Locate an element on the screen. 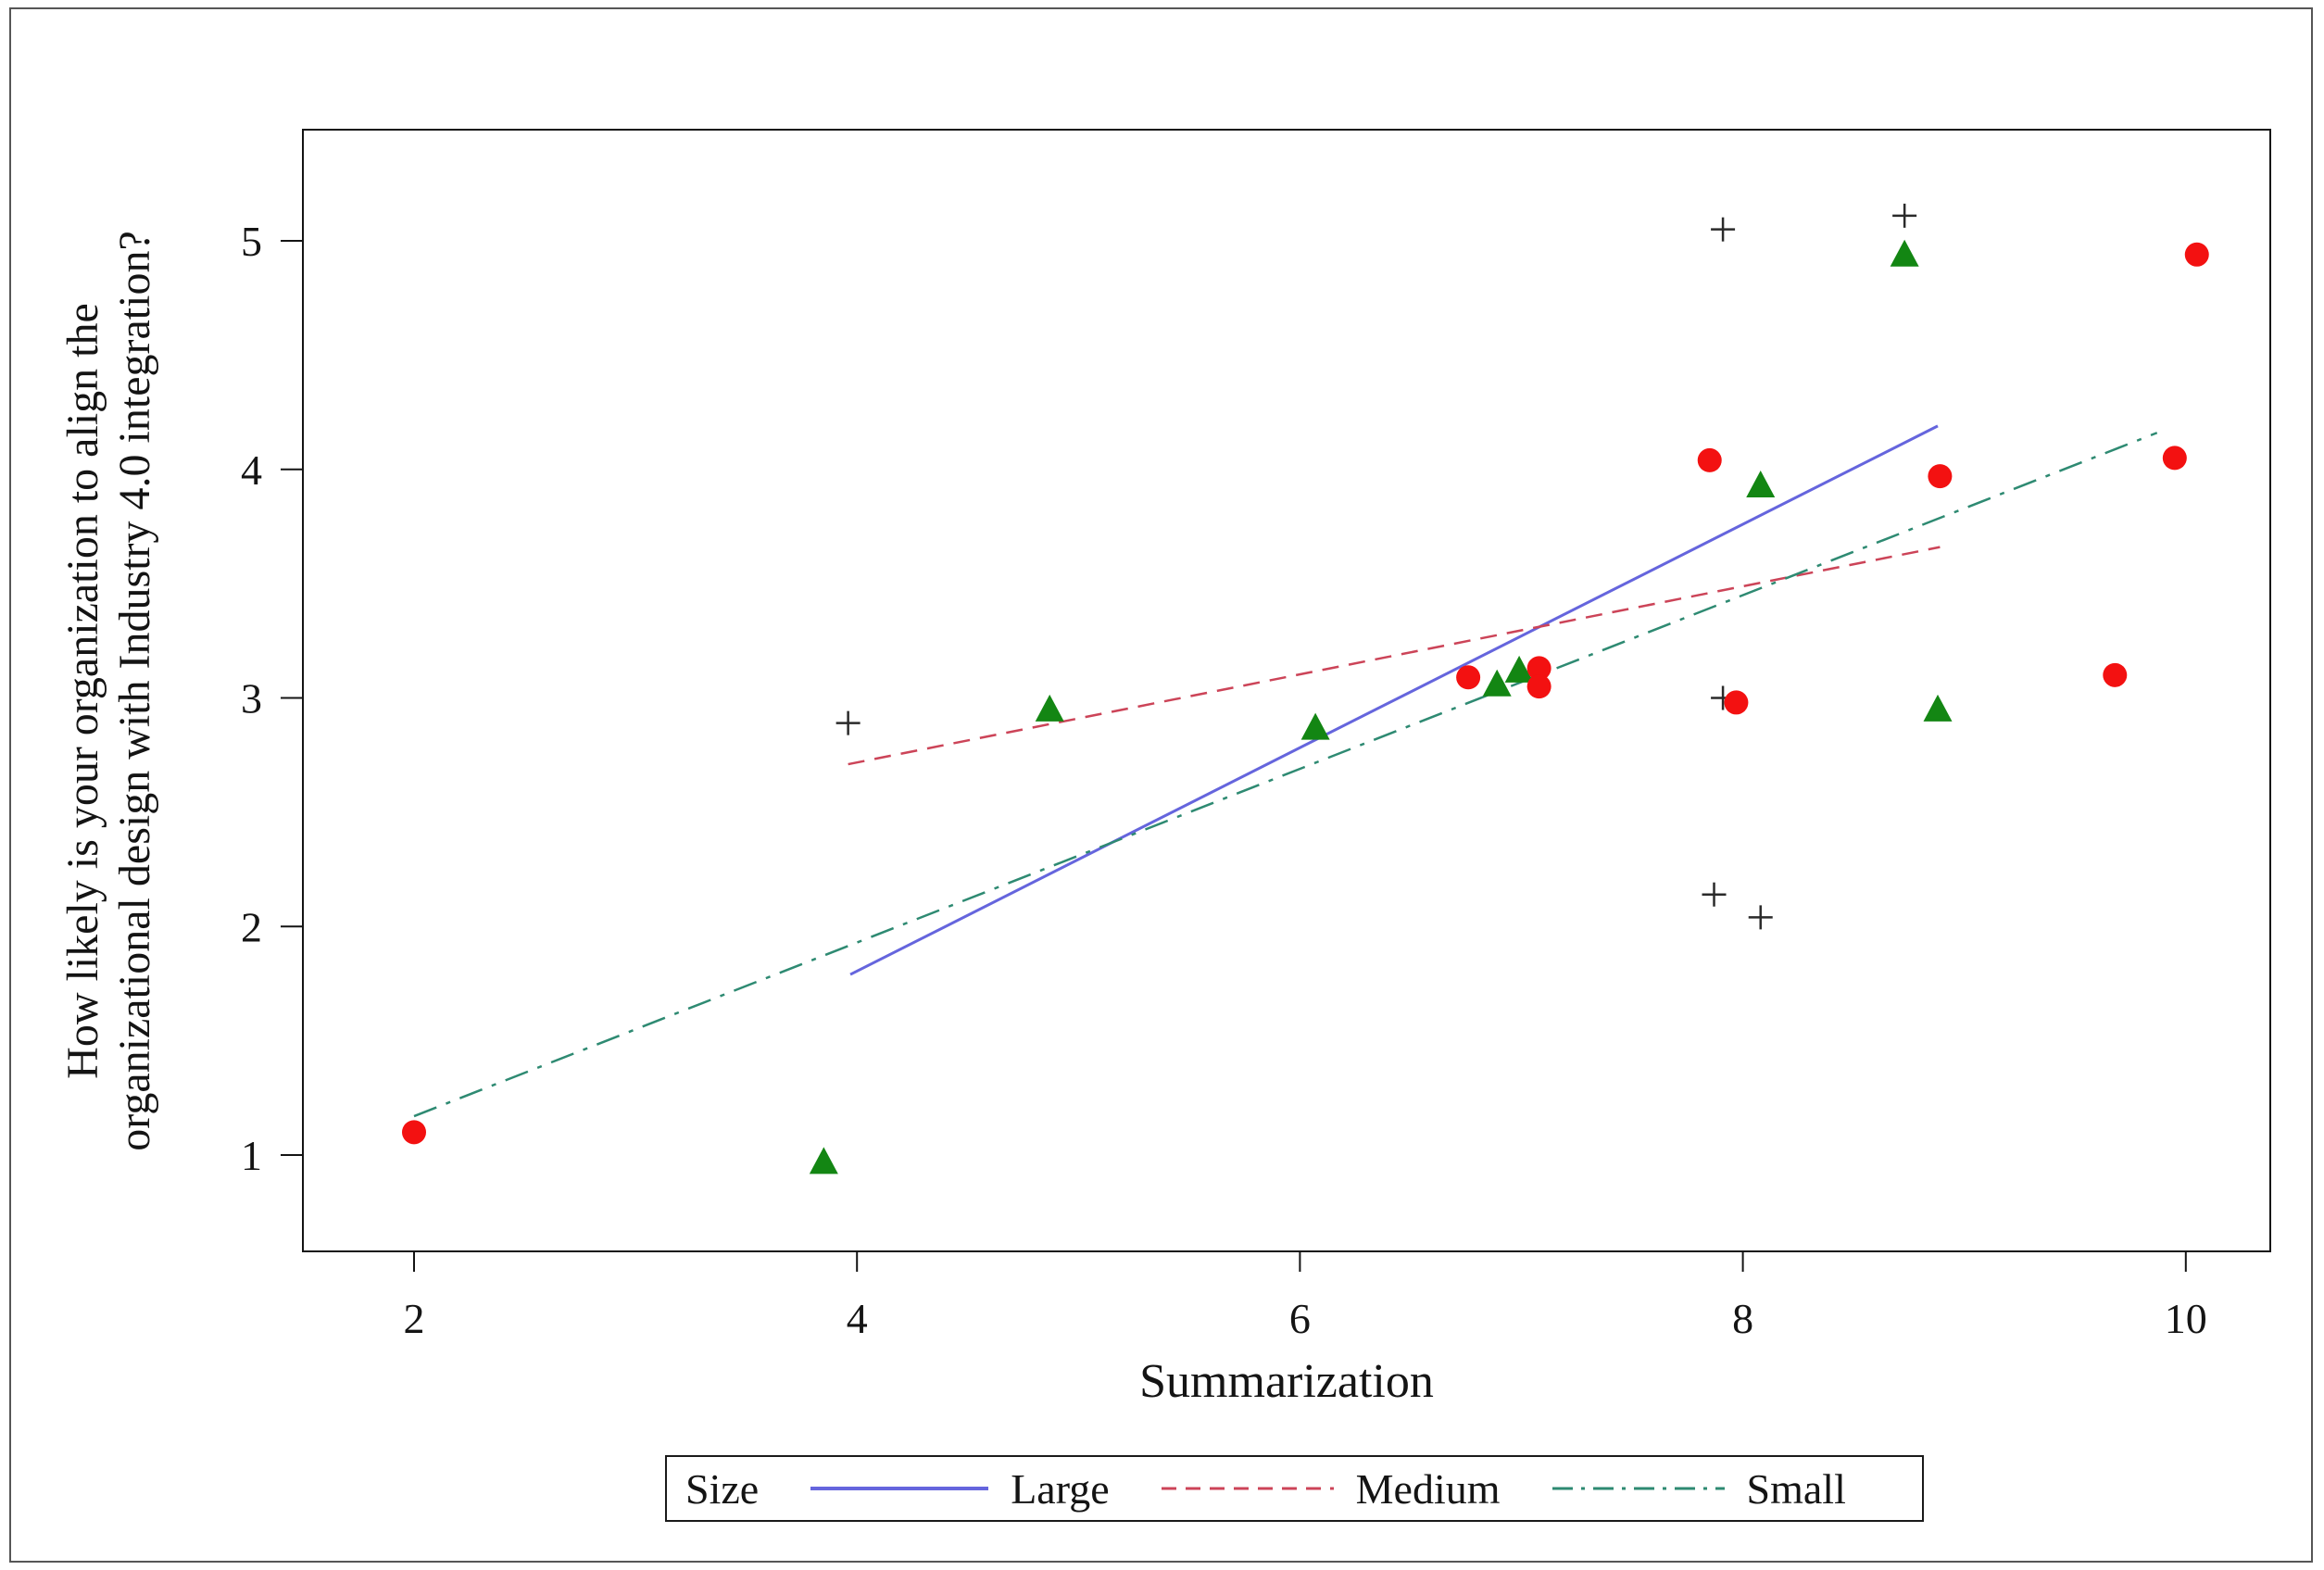 The height and width of the screenshot is (1570, 2324). legend-item-medium: Medium is located at coordinates (1331, 1488).